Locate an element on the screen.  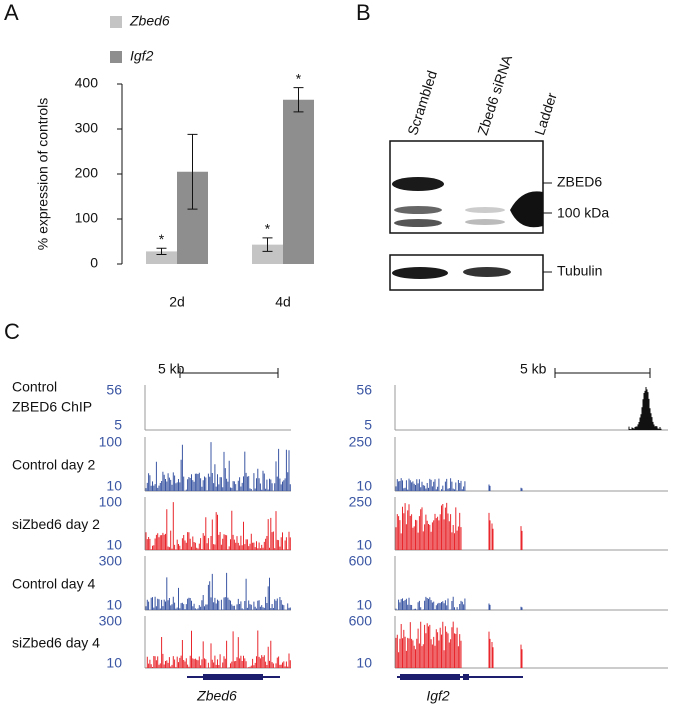
legend-label: Zbed6 is located at coordinates (149, 21).